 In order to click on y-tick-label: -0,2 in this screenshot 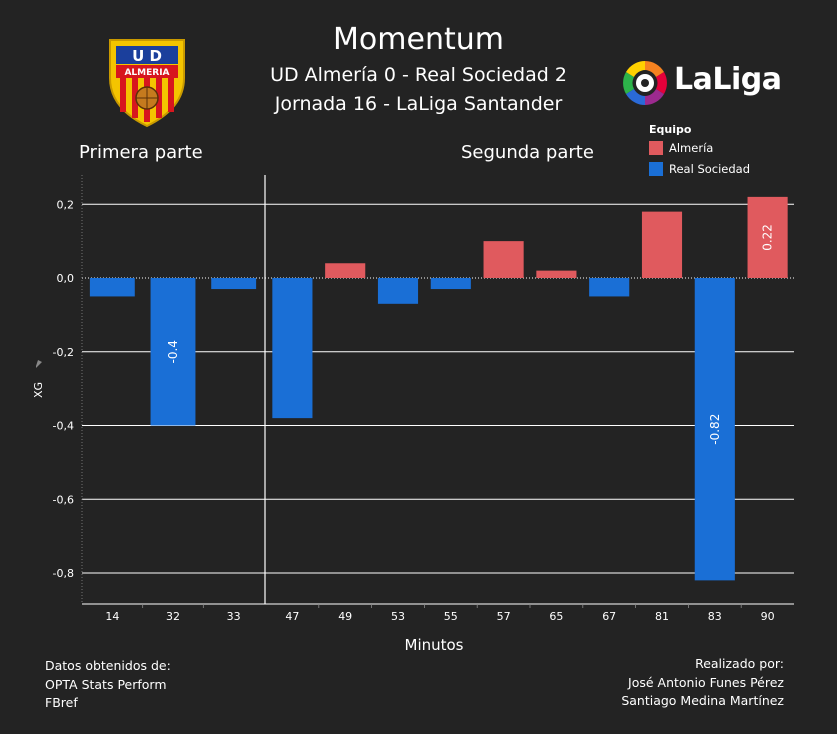, I will do `click(63, 352)`.